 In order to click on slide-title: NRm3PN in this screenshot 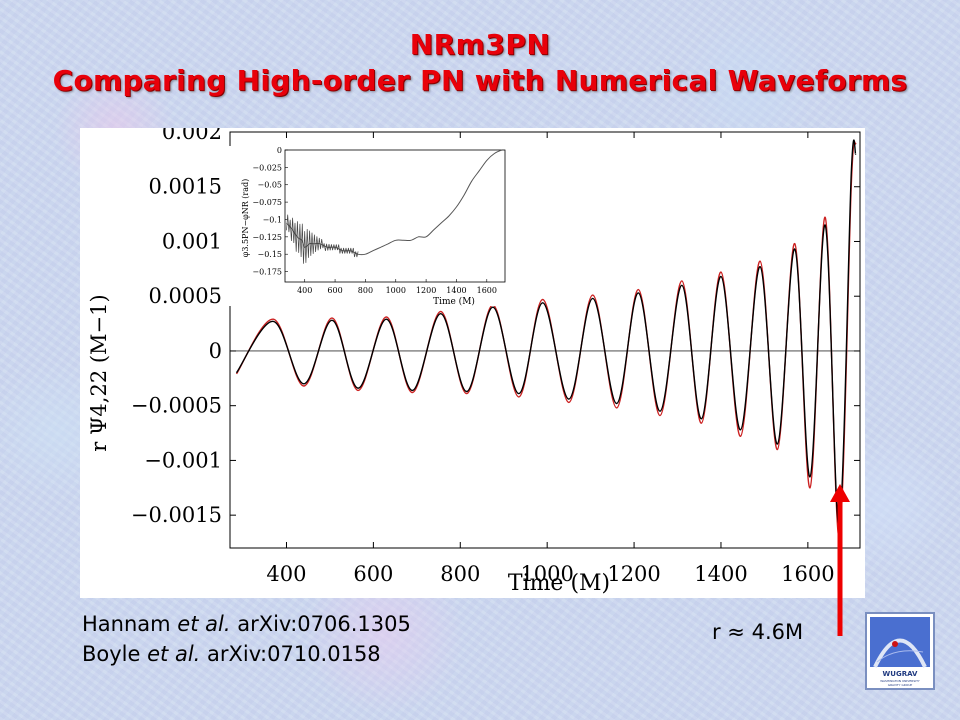, I will do `click(480, 44)`.